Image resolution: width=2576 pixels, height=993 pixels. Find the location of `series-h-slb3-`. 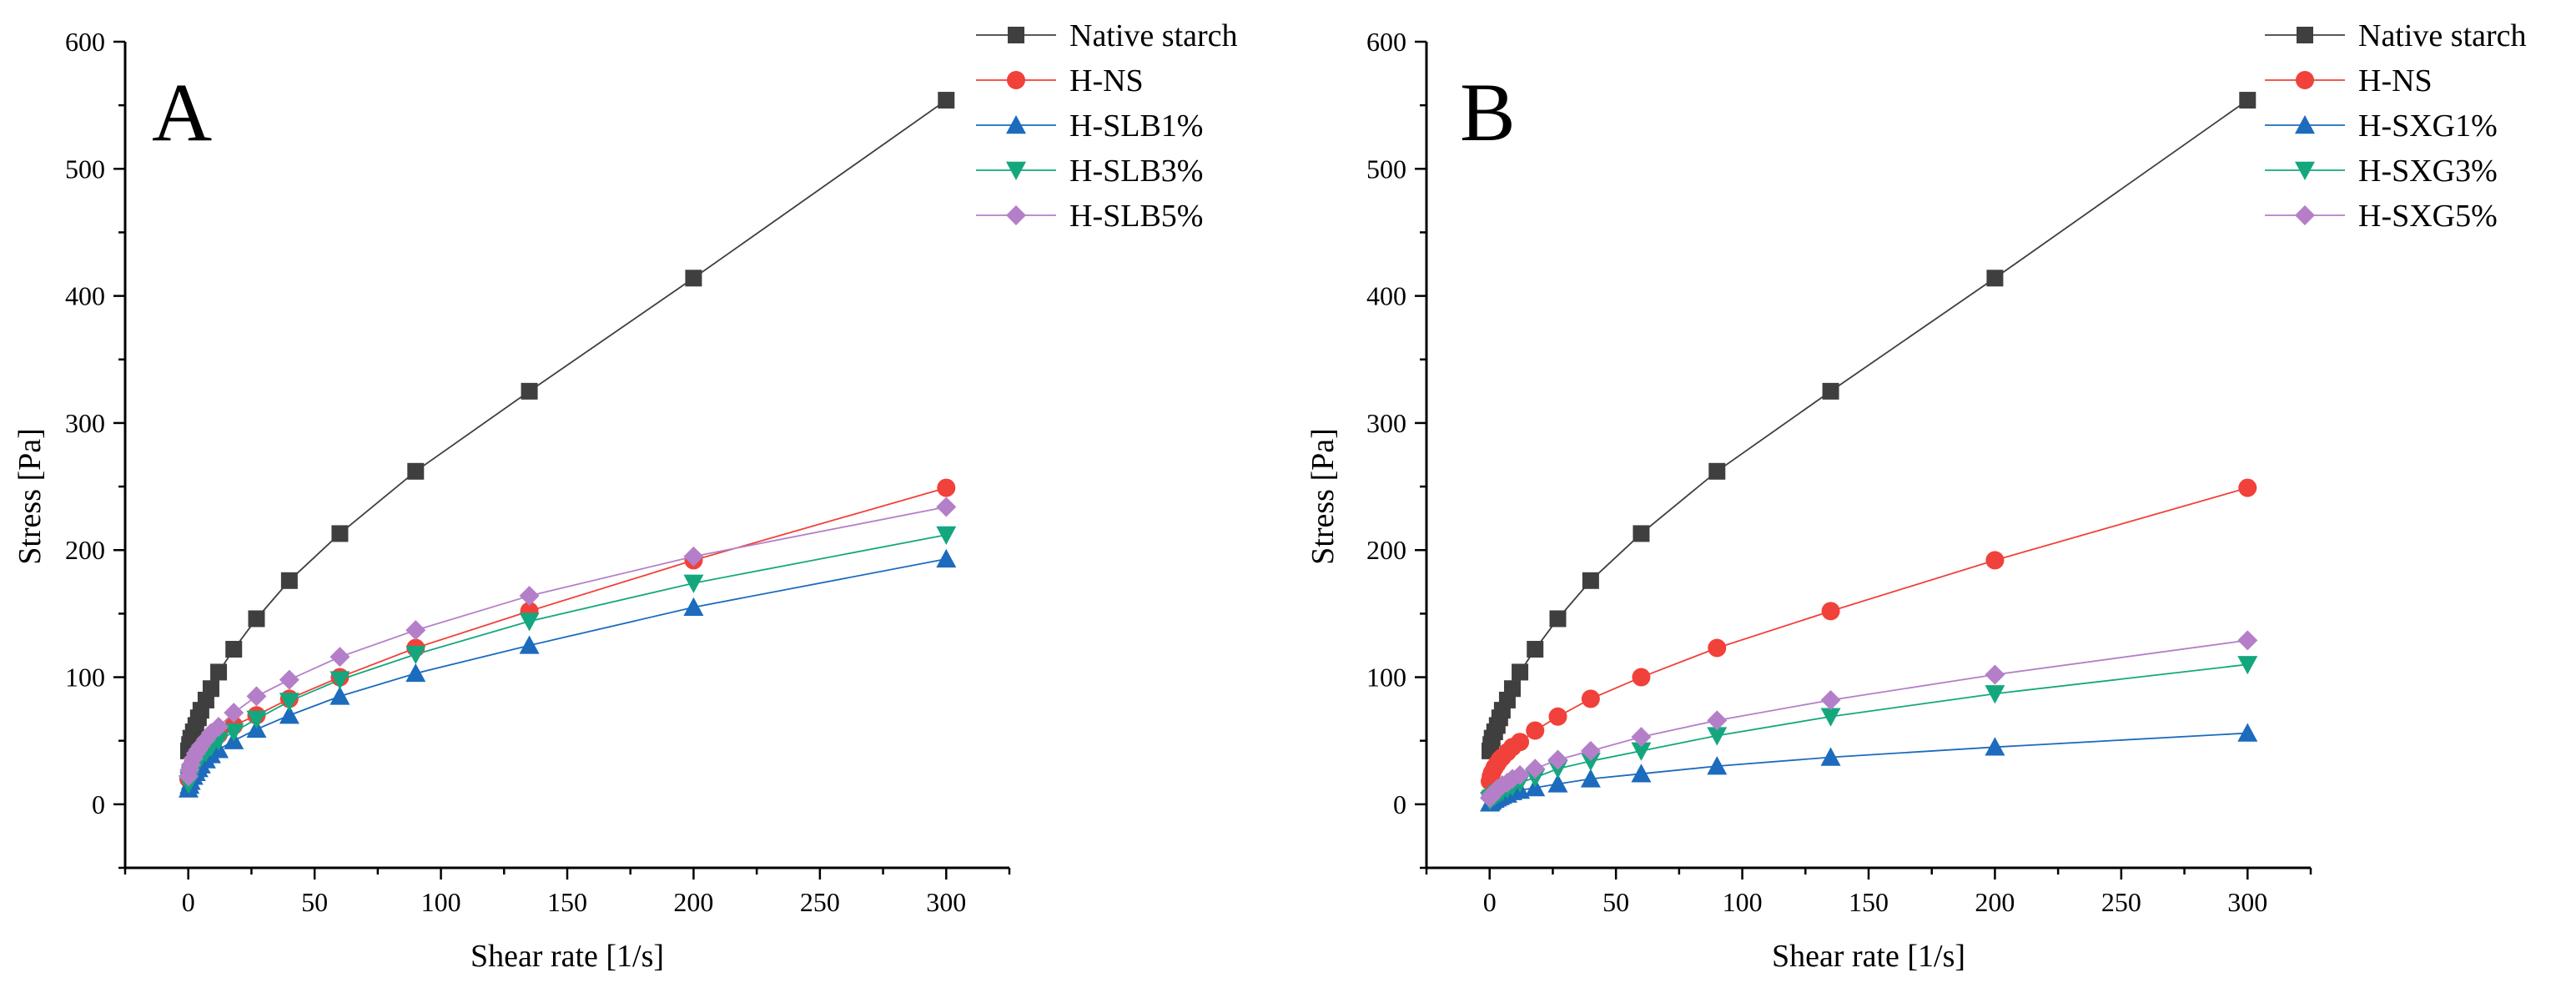

series-h-slb3- is located at coordinates (568, 660).